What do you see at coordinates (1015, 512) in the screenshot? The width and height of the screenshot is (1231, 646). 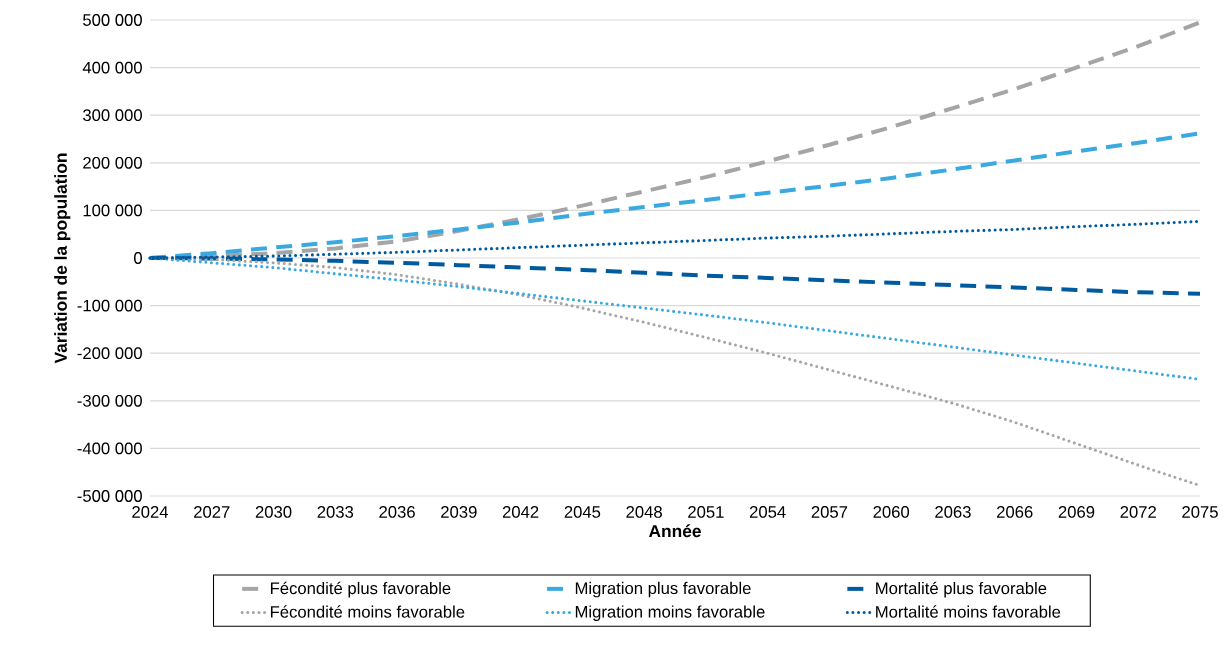 I see `x-tick-label: 2066` at bounding box center [1015, 512].